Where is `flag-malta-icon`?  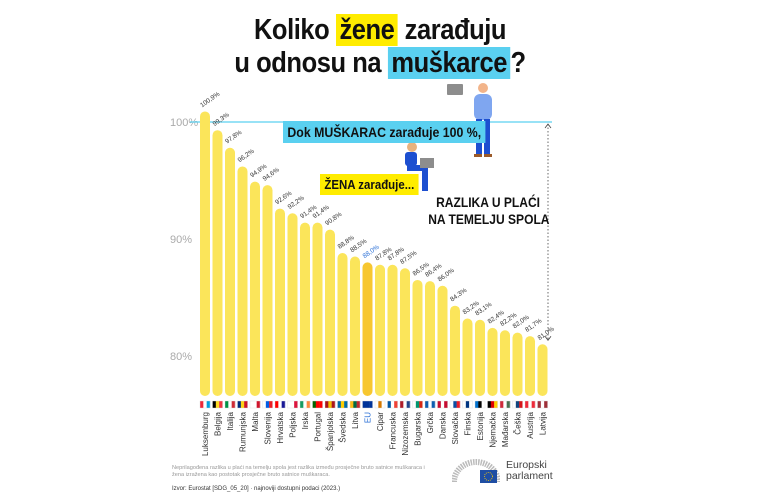
flag-malta-icon is located at coordinates (255, 404).